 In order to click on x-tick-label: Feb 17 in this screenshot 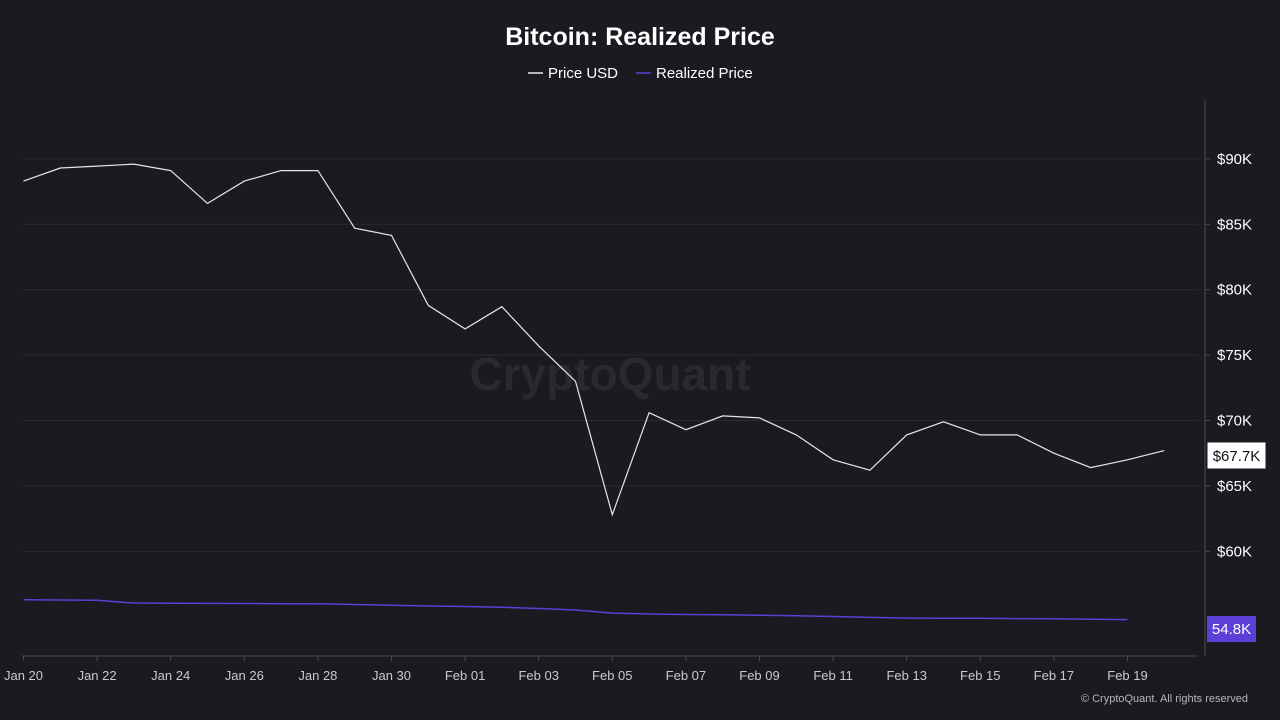, I will do `click(1054, 675)`.